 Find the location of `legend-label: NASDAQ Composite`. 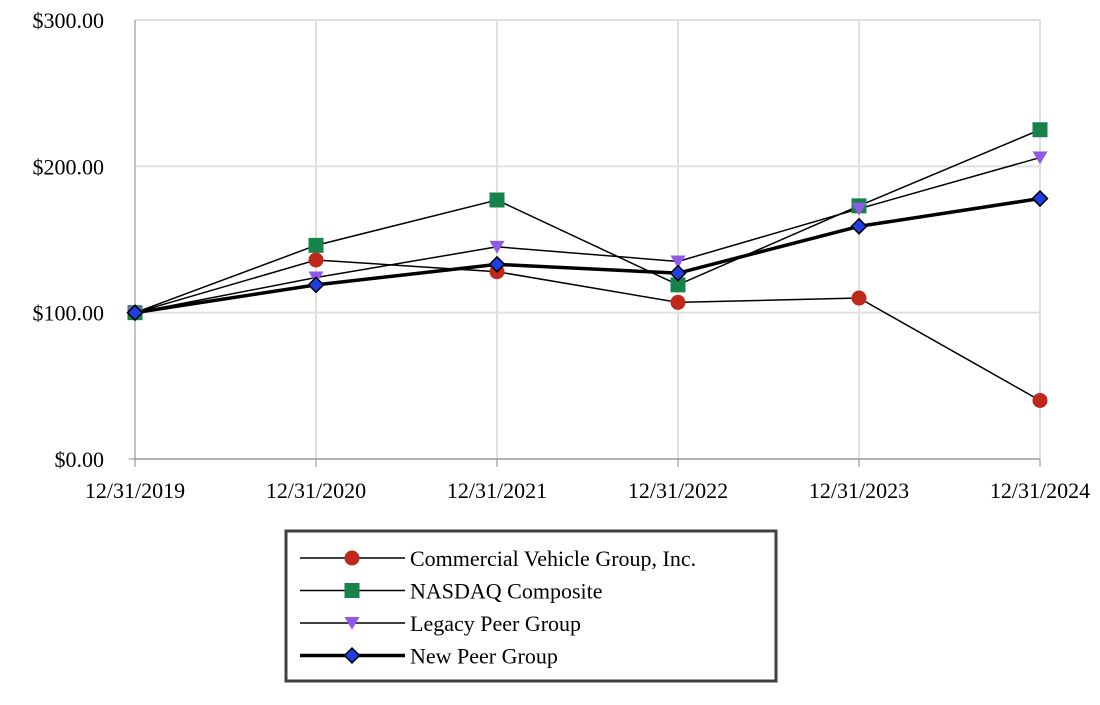

legend-label: NASDAQ Composite is located at coordinates (506, 591).